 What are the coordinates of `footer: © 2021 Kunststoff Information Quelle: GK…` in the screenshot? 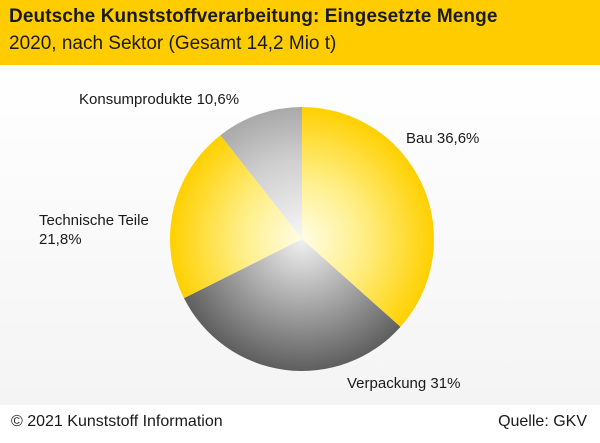 It's located at (300, 424).